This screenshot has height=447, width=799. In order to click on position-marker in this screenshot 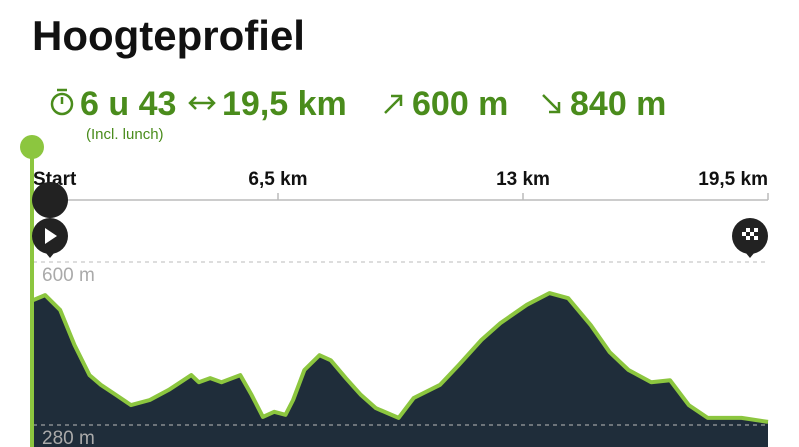, I will do `click(32, 147)`.